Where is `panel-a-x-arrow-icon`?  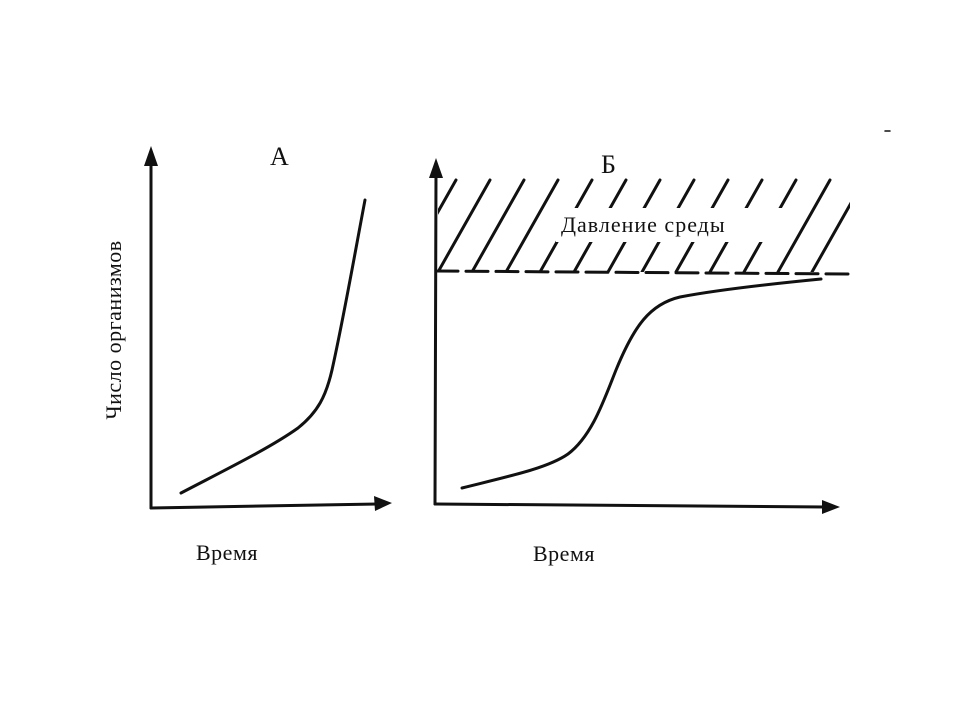
panel-a-x-arrow-icon is located at coordinates (383, 503).